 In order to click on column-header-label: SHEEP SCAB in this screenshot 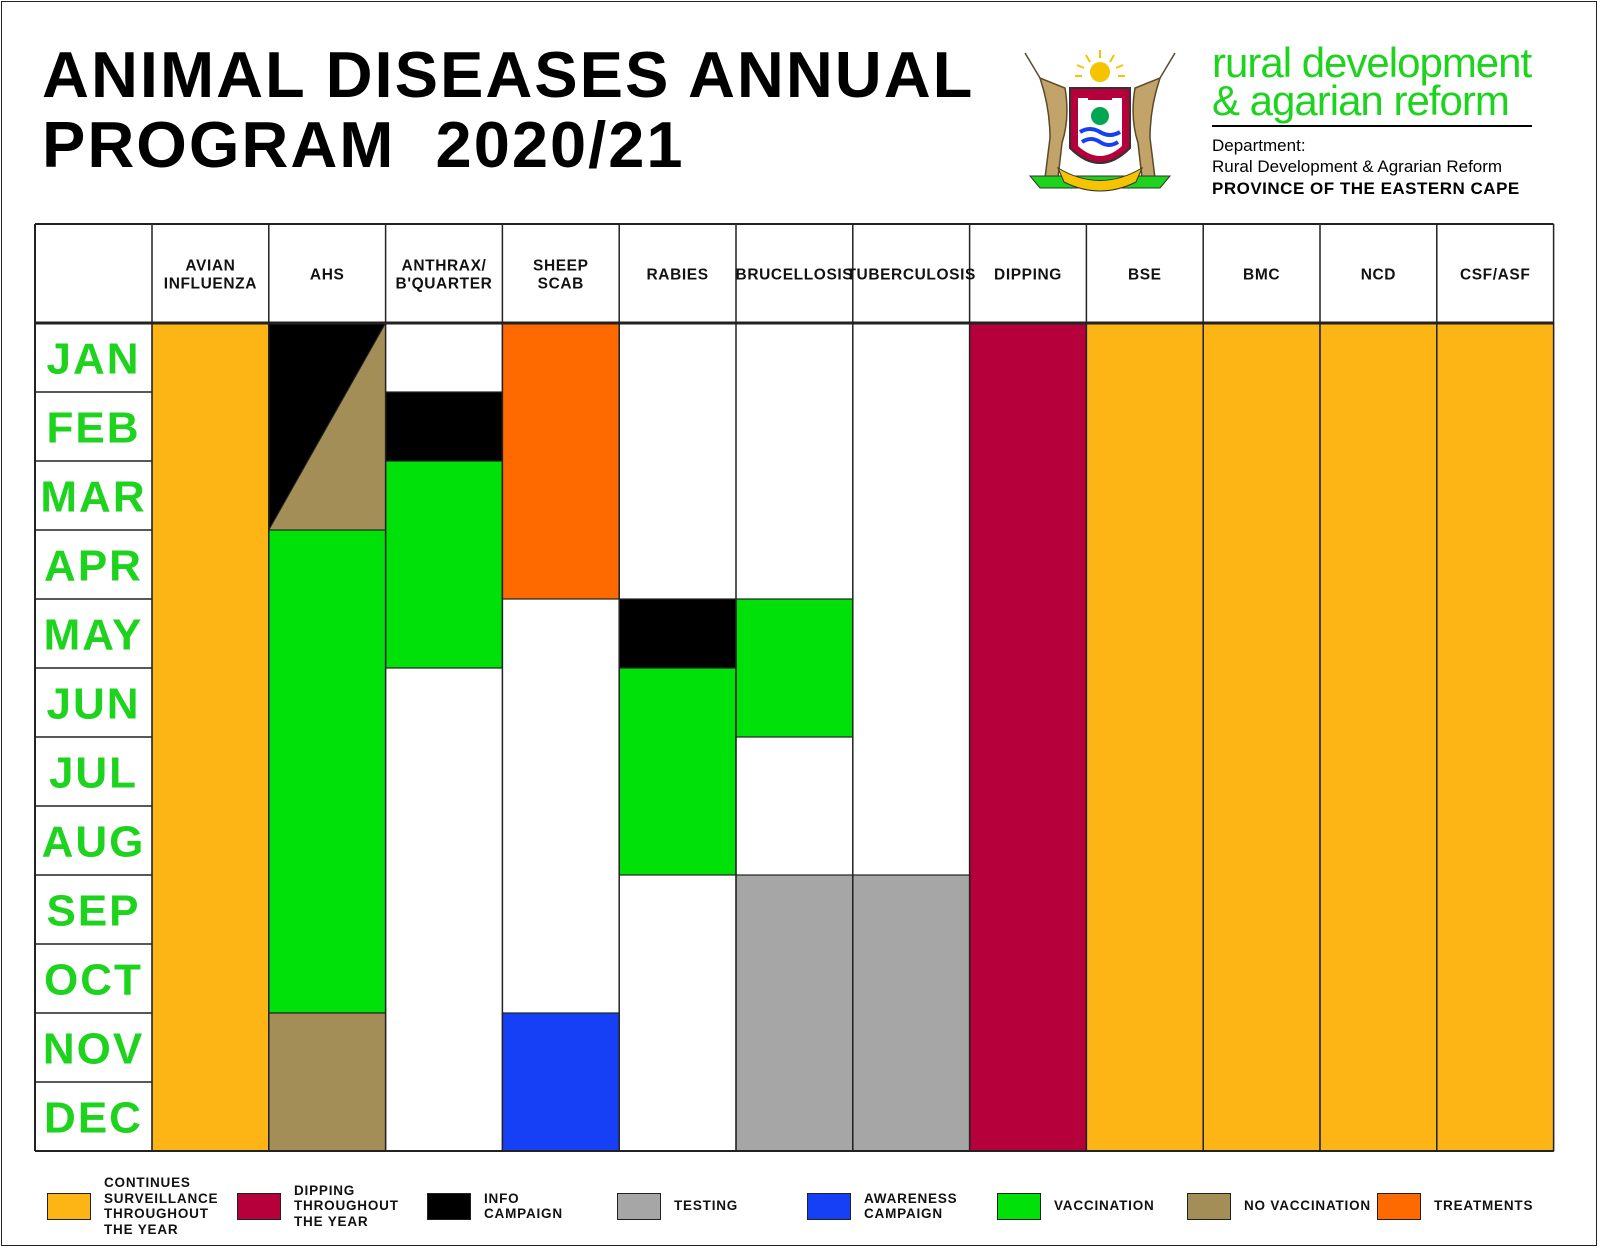, I will do `click(561, 275)`.